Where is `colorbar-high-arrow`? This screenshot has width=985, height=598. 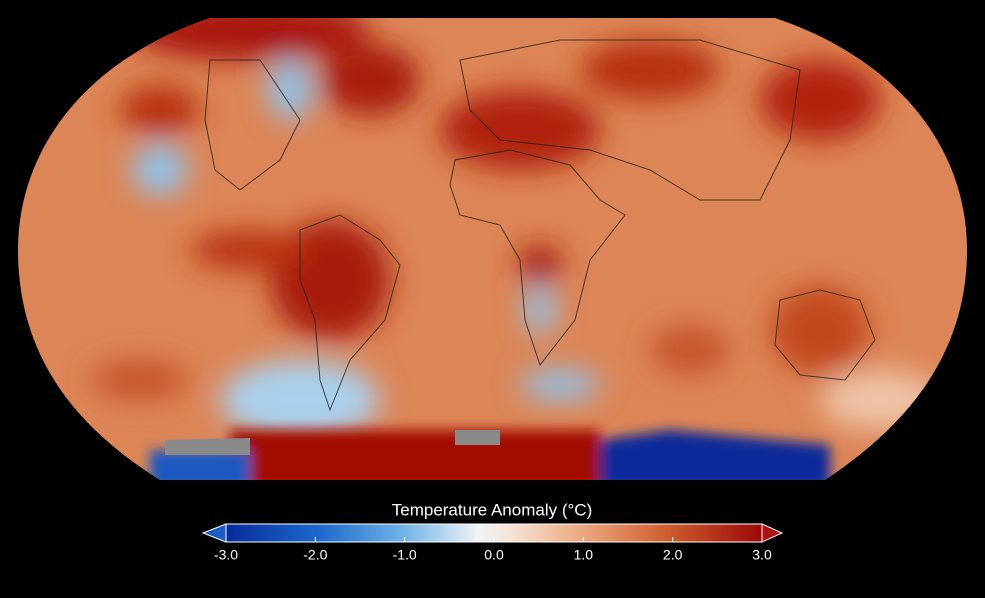 colorbar-high-arrow is located at coordinates (772, 533).